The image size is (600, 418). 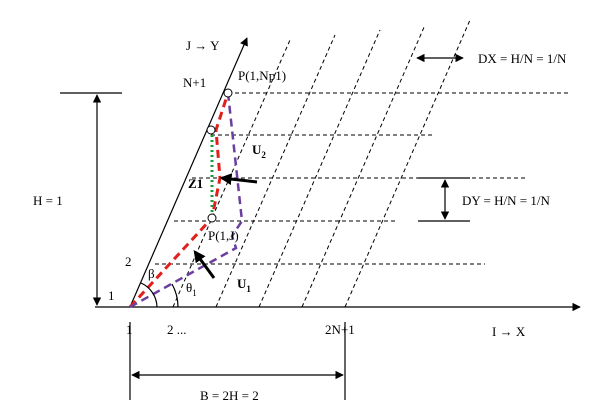 I want to click on label: DX = H/N = 1/N, so click(x=522, y=58).